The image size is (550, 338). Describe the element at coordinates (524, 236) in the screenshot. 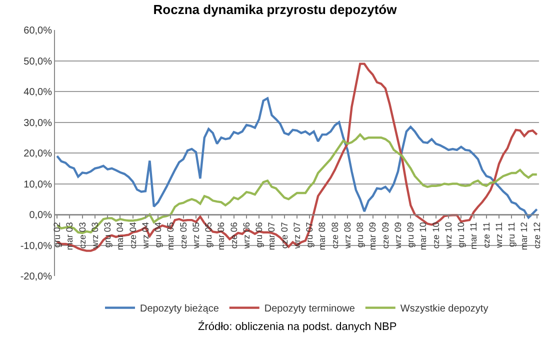

I see `x-tick-label: mar 12` at that location.